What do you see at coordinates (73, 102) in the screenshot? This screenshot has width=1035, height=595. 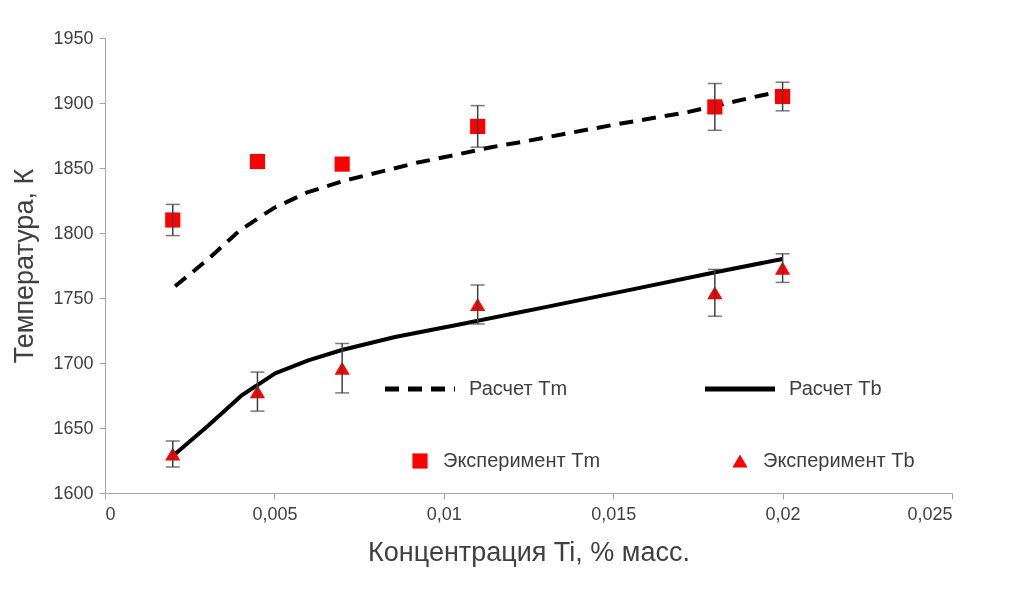 I see `y-tick-label: 1900` at bounding box center [73, 102].